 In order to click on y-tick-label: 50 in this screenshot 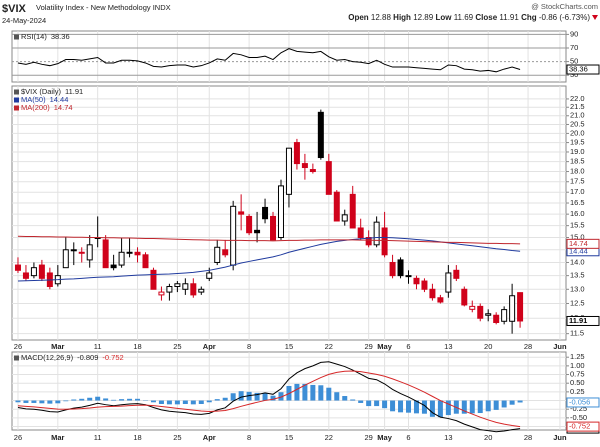, I will do `click(574, 61)`.